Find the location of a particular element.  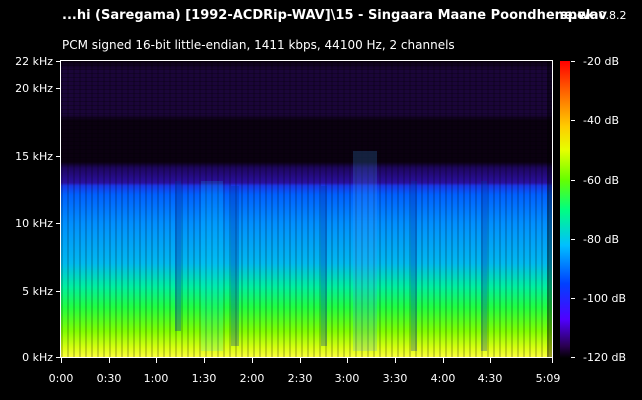

db-tick-label: -20 dB is located at coordinates (601, 61).